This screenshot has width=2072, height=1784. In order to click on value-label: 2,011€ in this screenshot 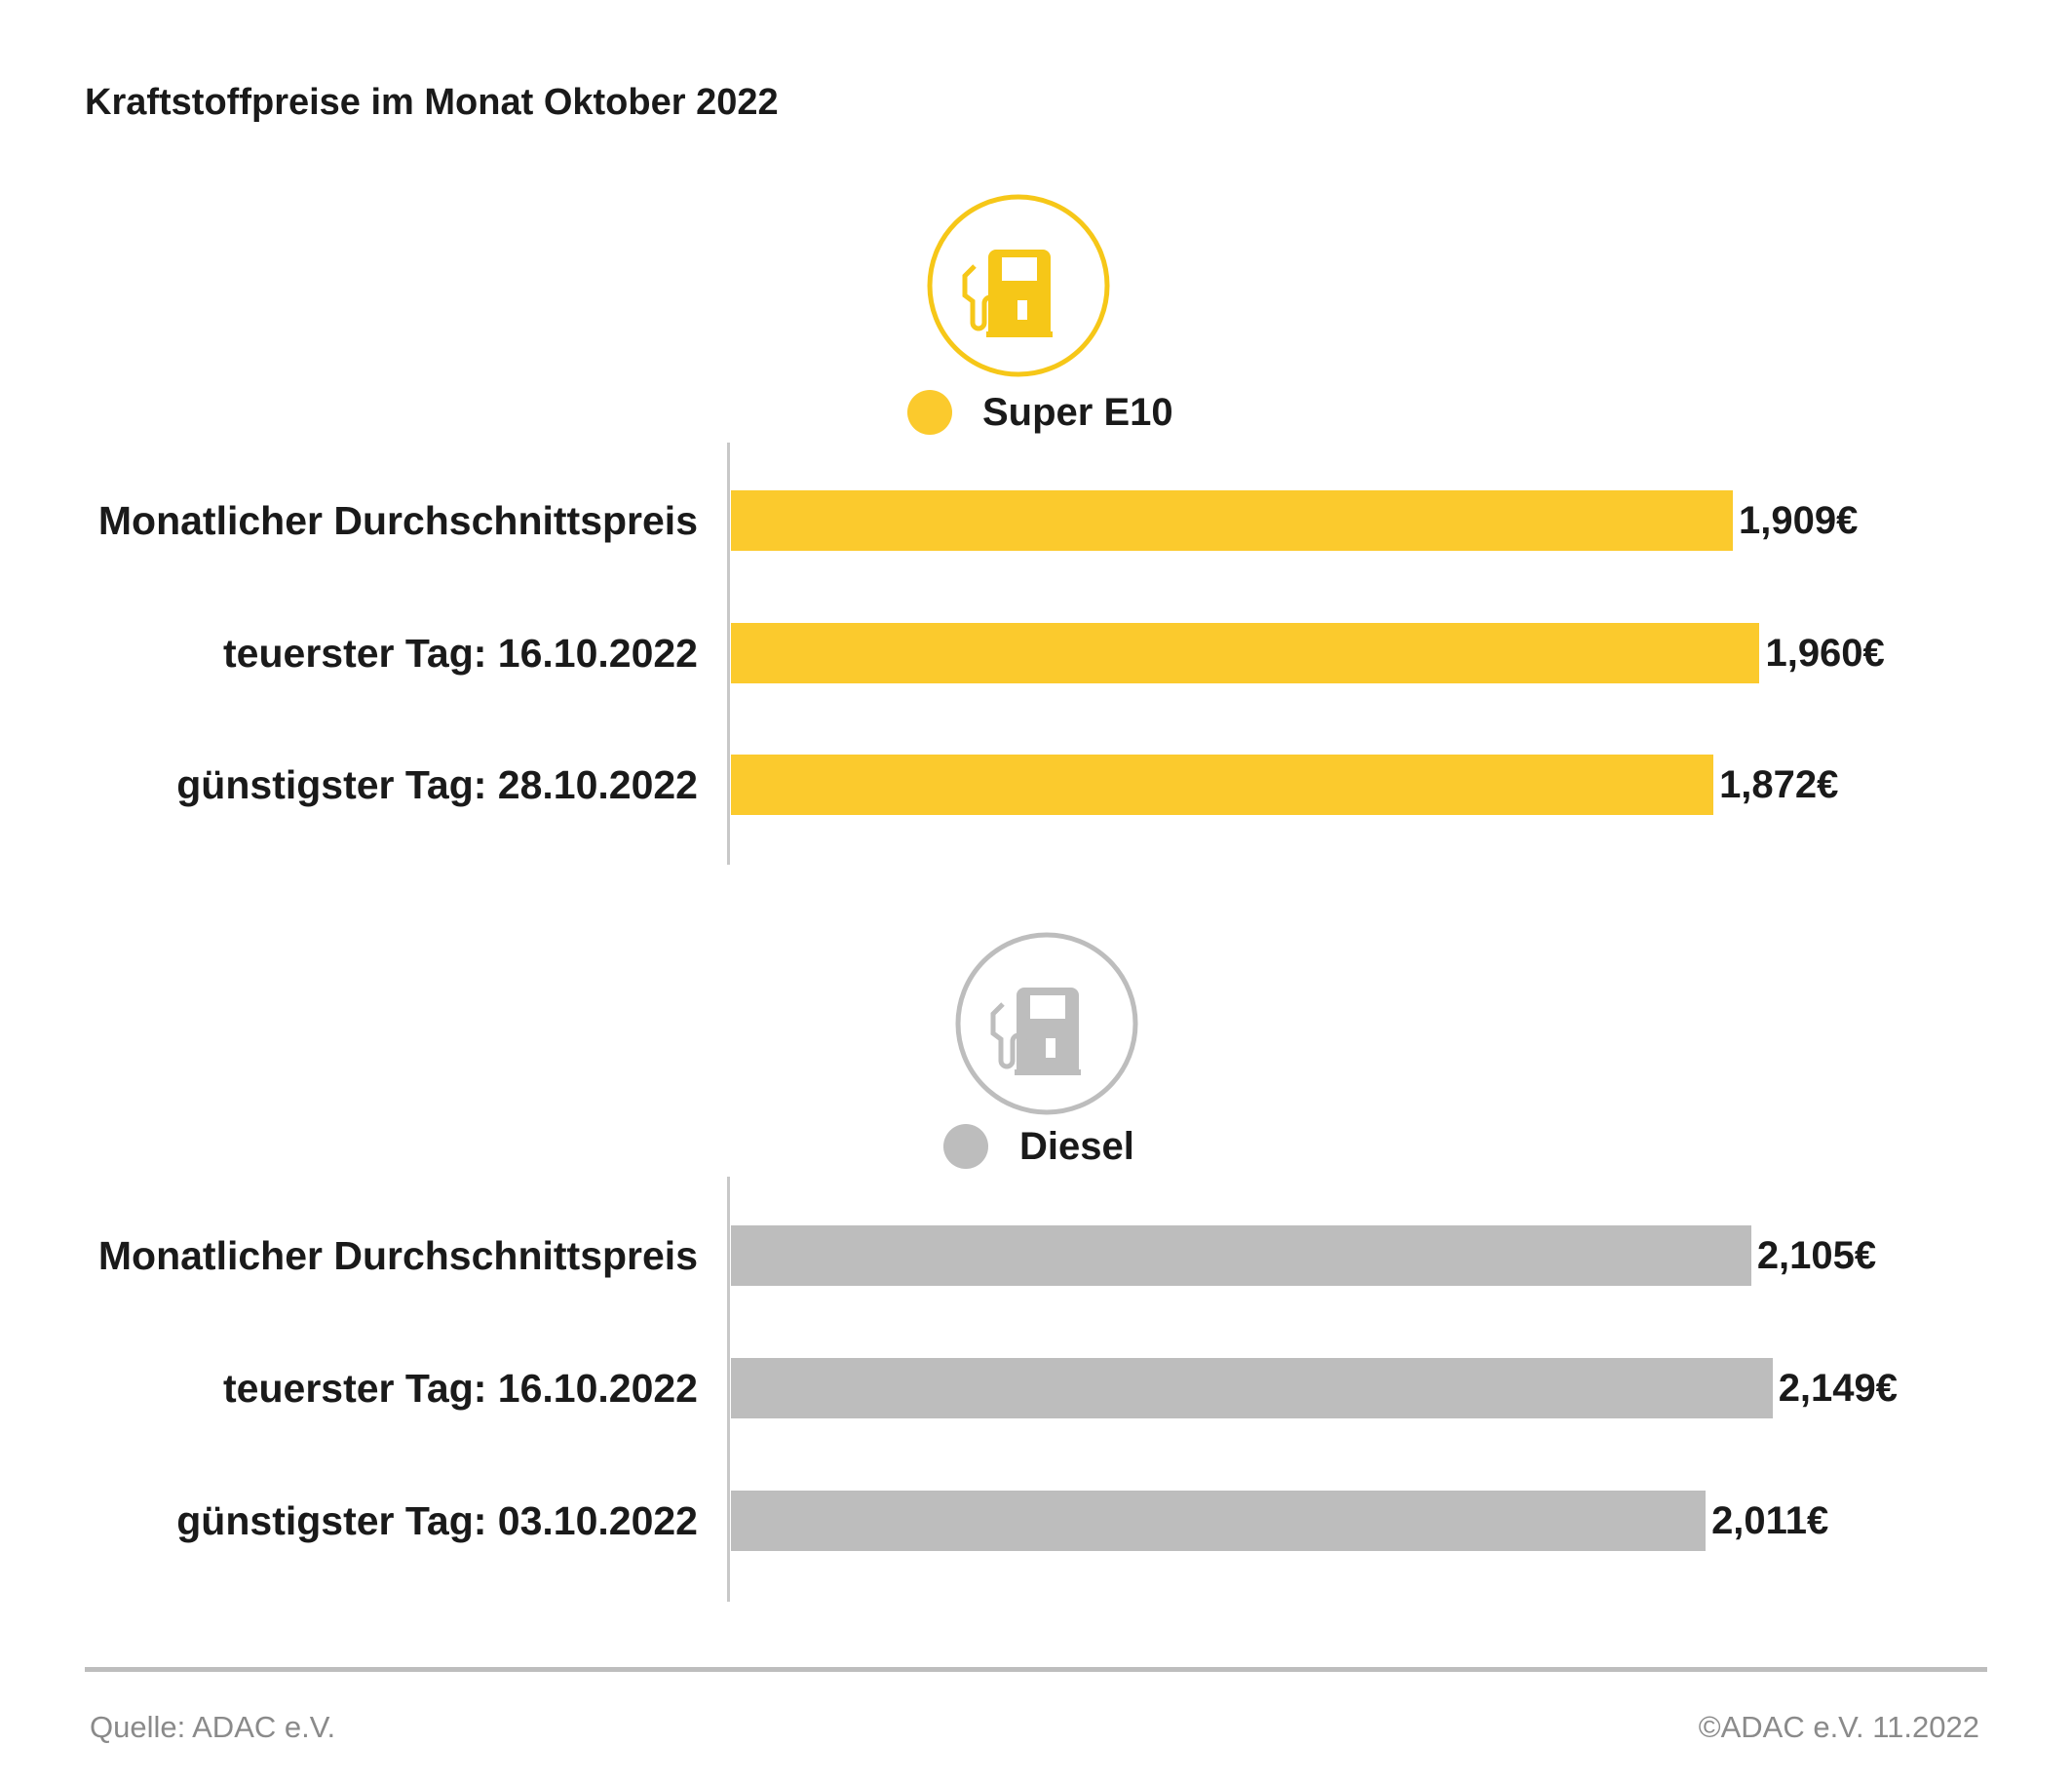, I will do `click(1770, 1521)`.